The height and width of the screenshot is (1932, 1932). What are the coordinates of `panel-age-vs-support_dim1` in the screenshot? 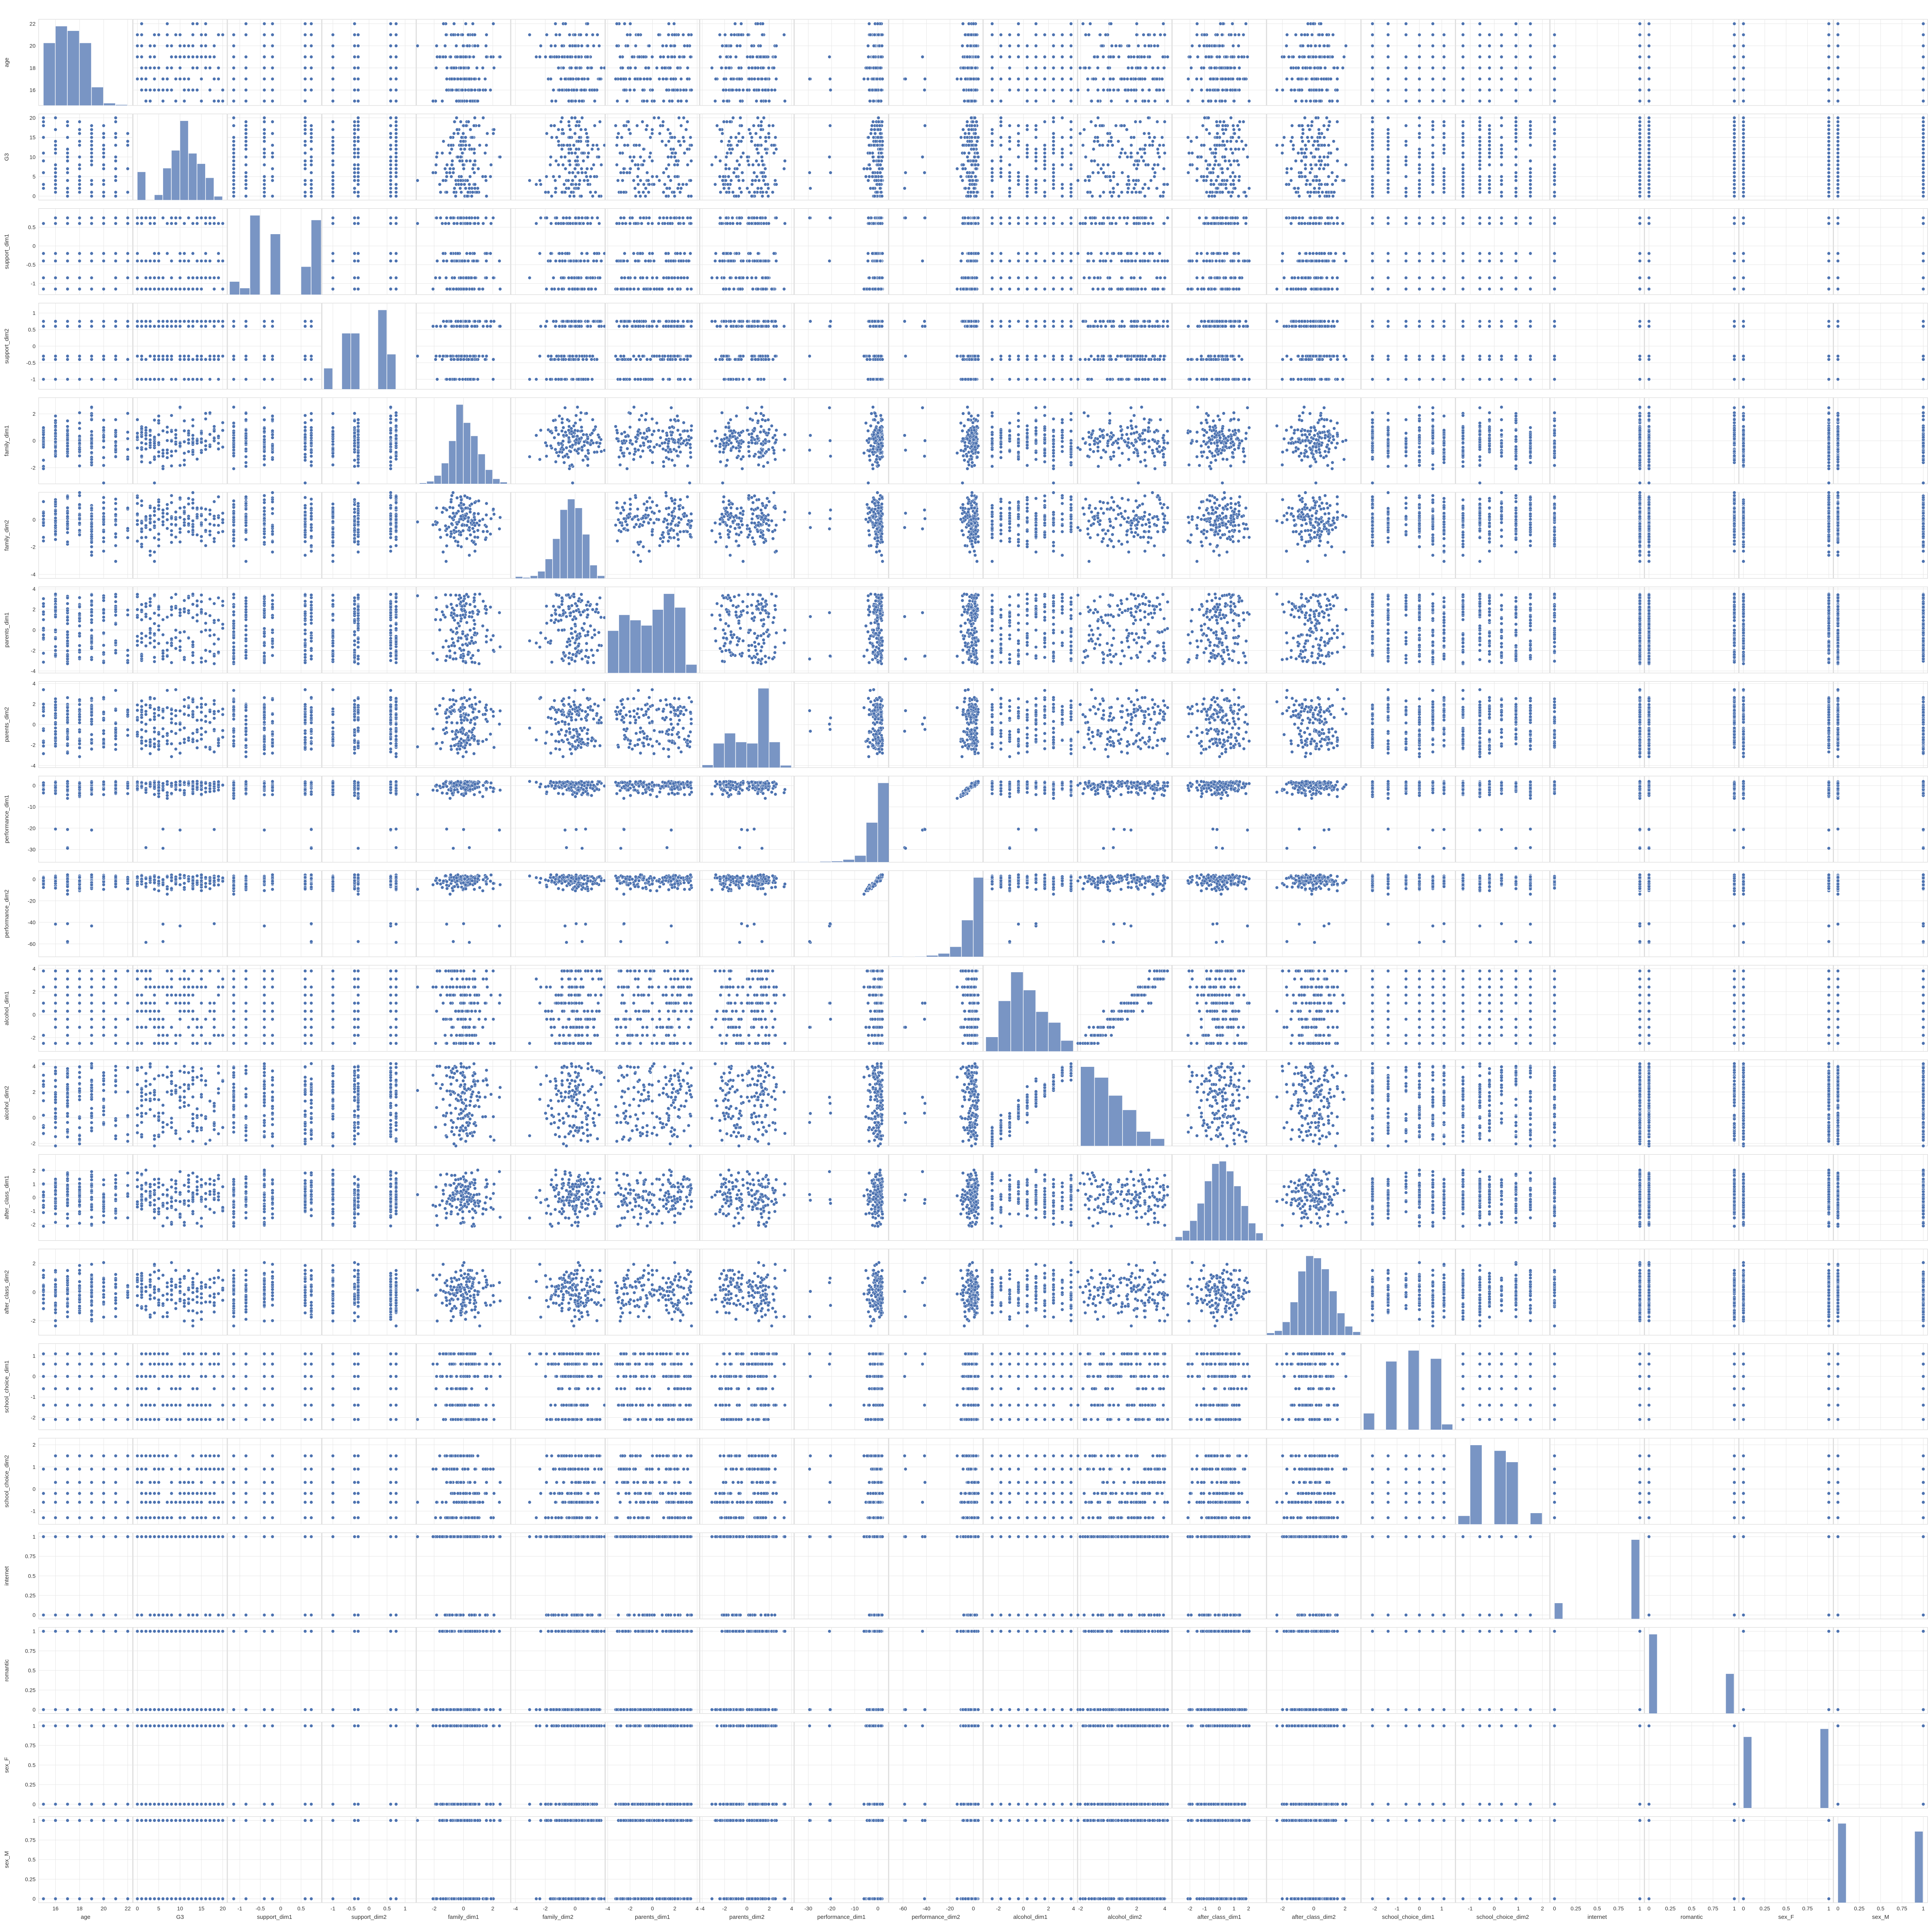 It's located at (275, 62).